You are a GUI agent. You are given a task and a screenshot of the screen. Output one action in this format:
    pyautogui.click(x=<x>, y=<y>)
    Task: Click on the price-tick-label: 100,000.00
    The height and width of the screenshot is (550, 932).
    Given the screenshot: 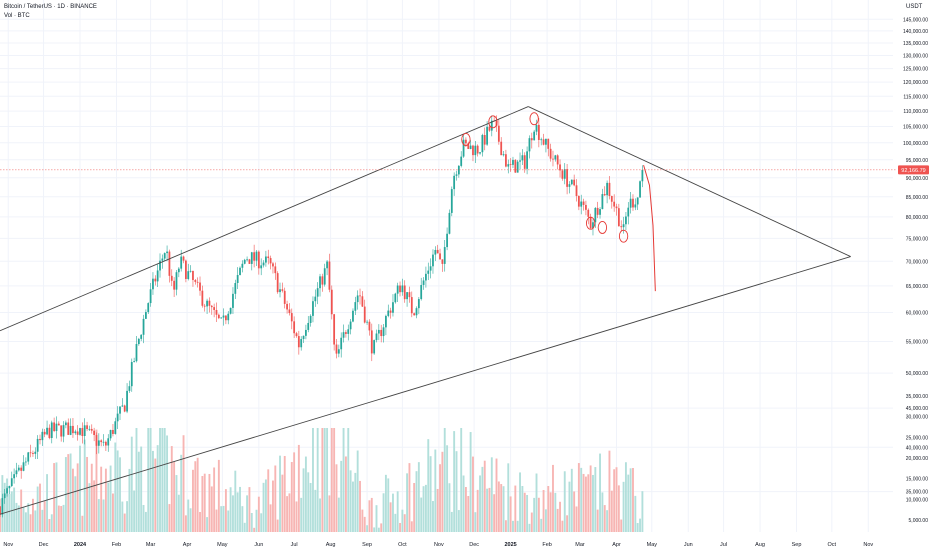 What is the action you would take?
    pyautogui.click(x=915, y=144)
    